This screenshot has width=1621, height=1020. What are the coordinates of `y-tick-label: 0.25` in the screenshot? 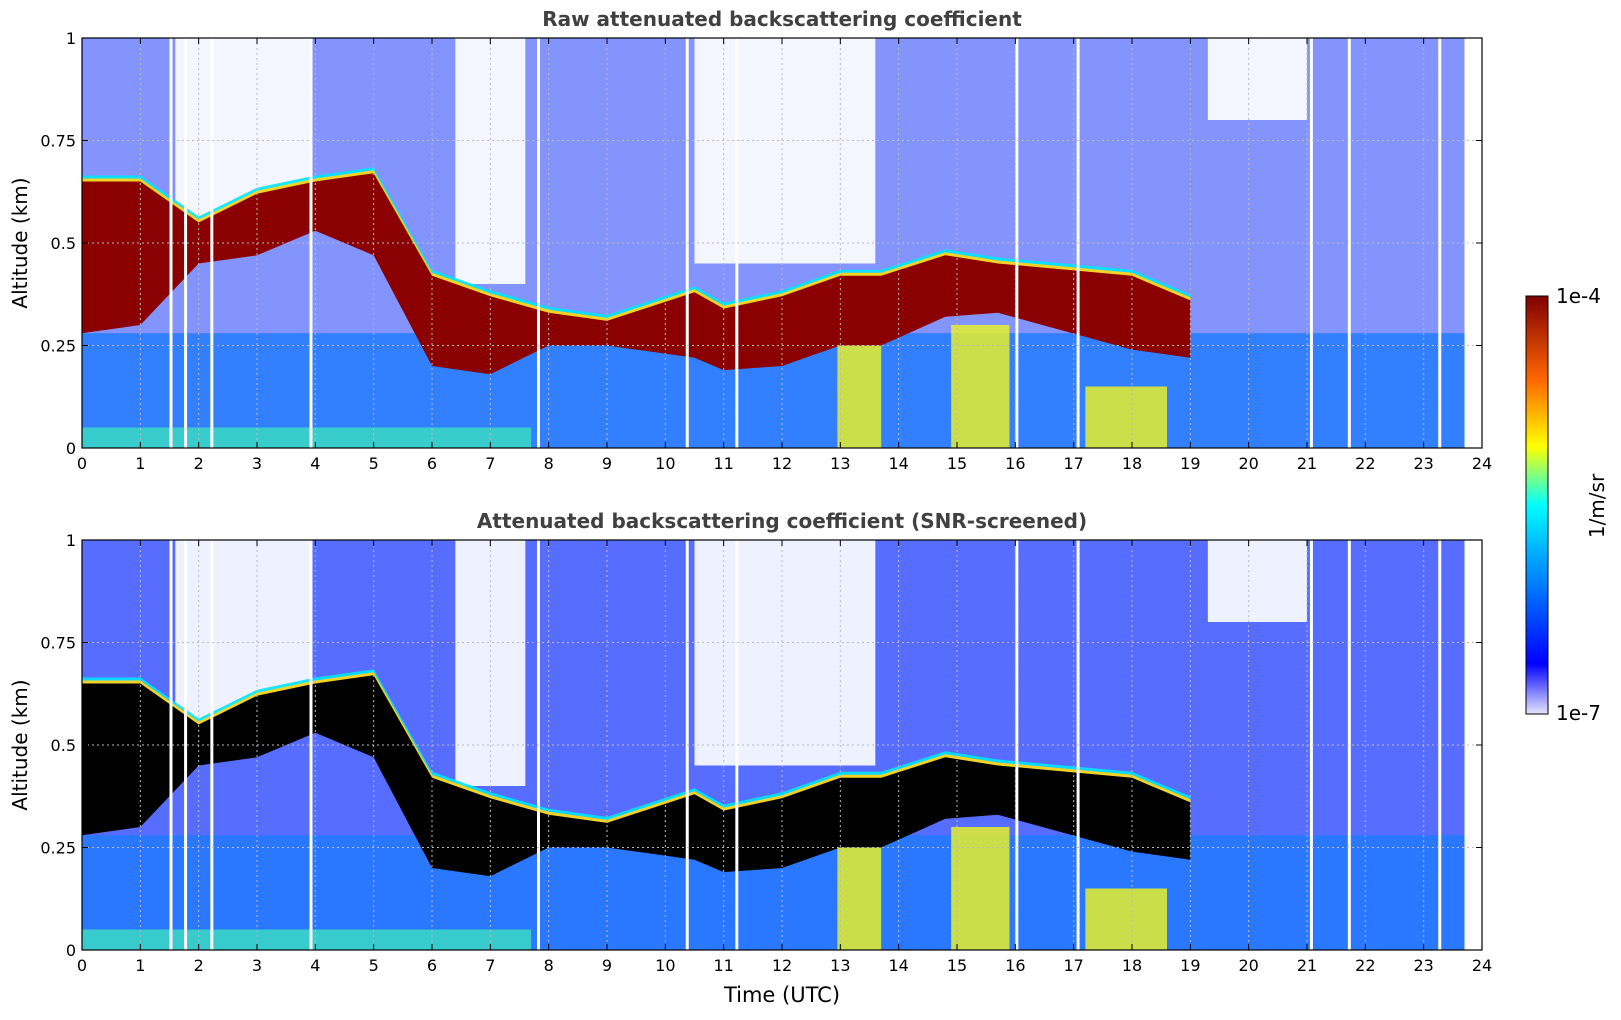 It's located at (58, 346).